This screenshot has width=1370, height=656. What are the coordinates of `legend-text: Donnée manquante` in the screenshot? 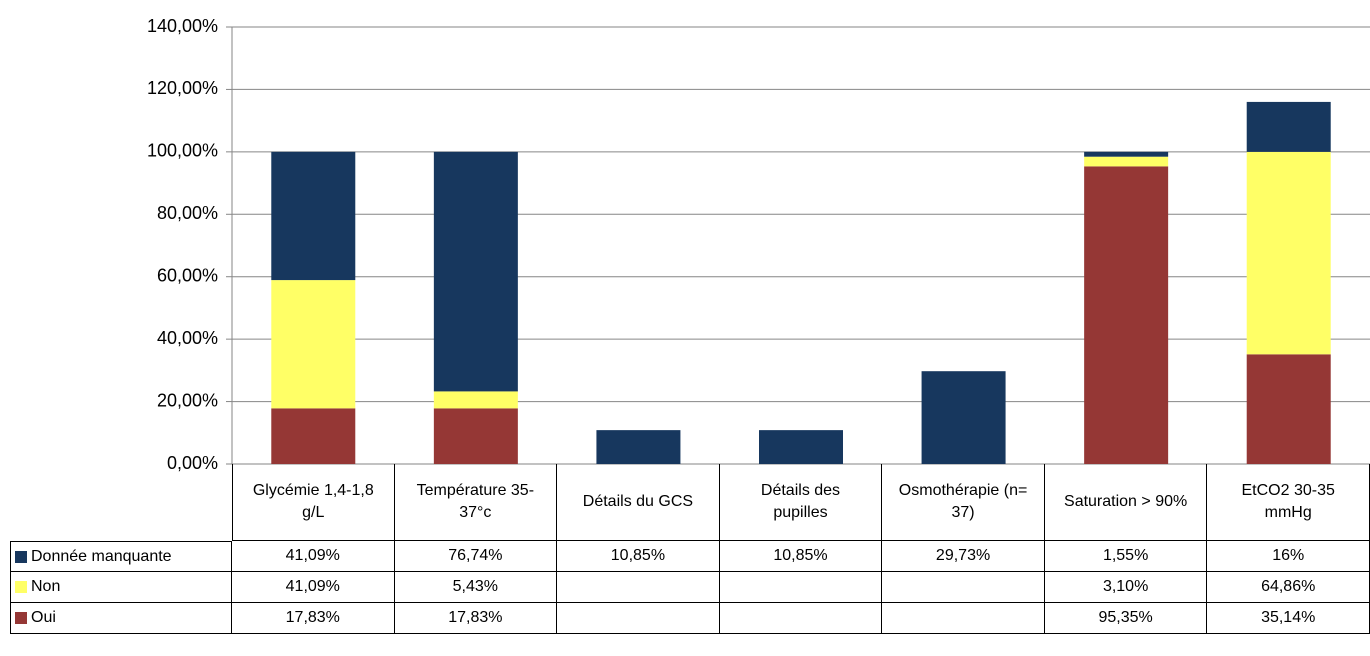 It's located at (101, 556).